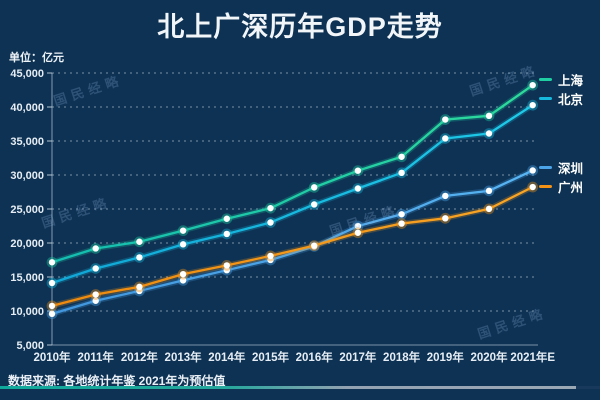 The width and height of the screenshot is (600, 400). I want to click on y-axis-label: 45,000, so click(27, 74).